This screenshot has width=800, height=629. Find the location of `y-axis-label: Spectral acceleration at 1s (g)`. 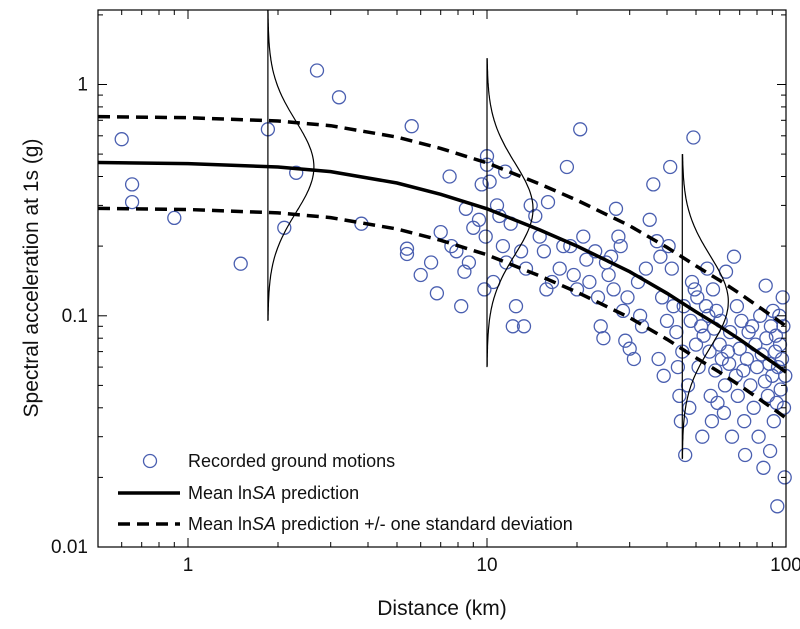

y-axis-label: Spectral acceleration at 1s (g) is located at coordinates (31, 278).